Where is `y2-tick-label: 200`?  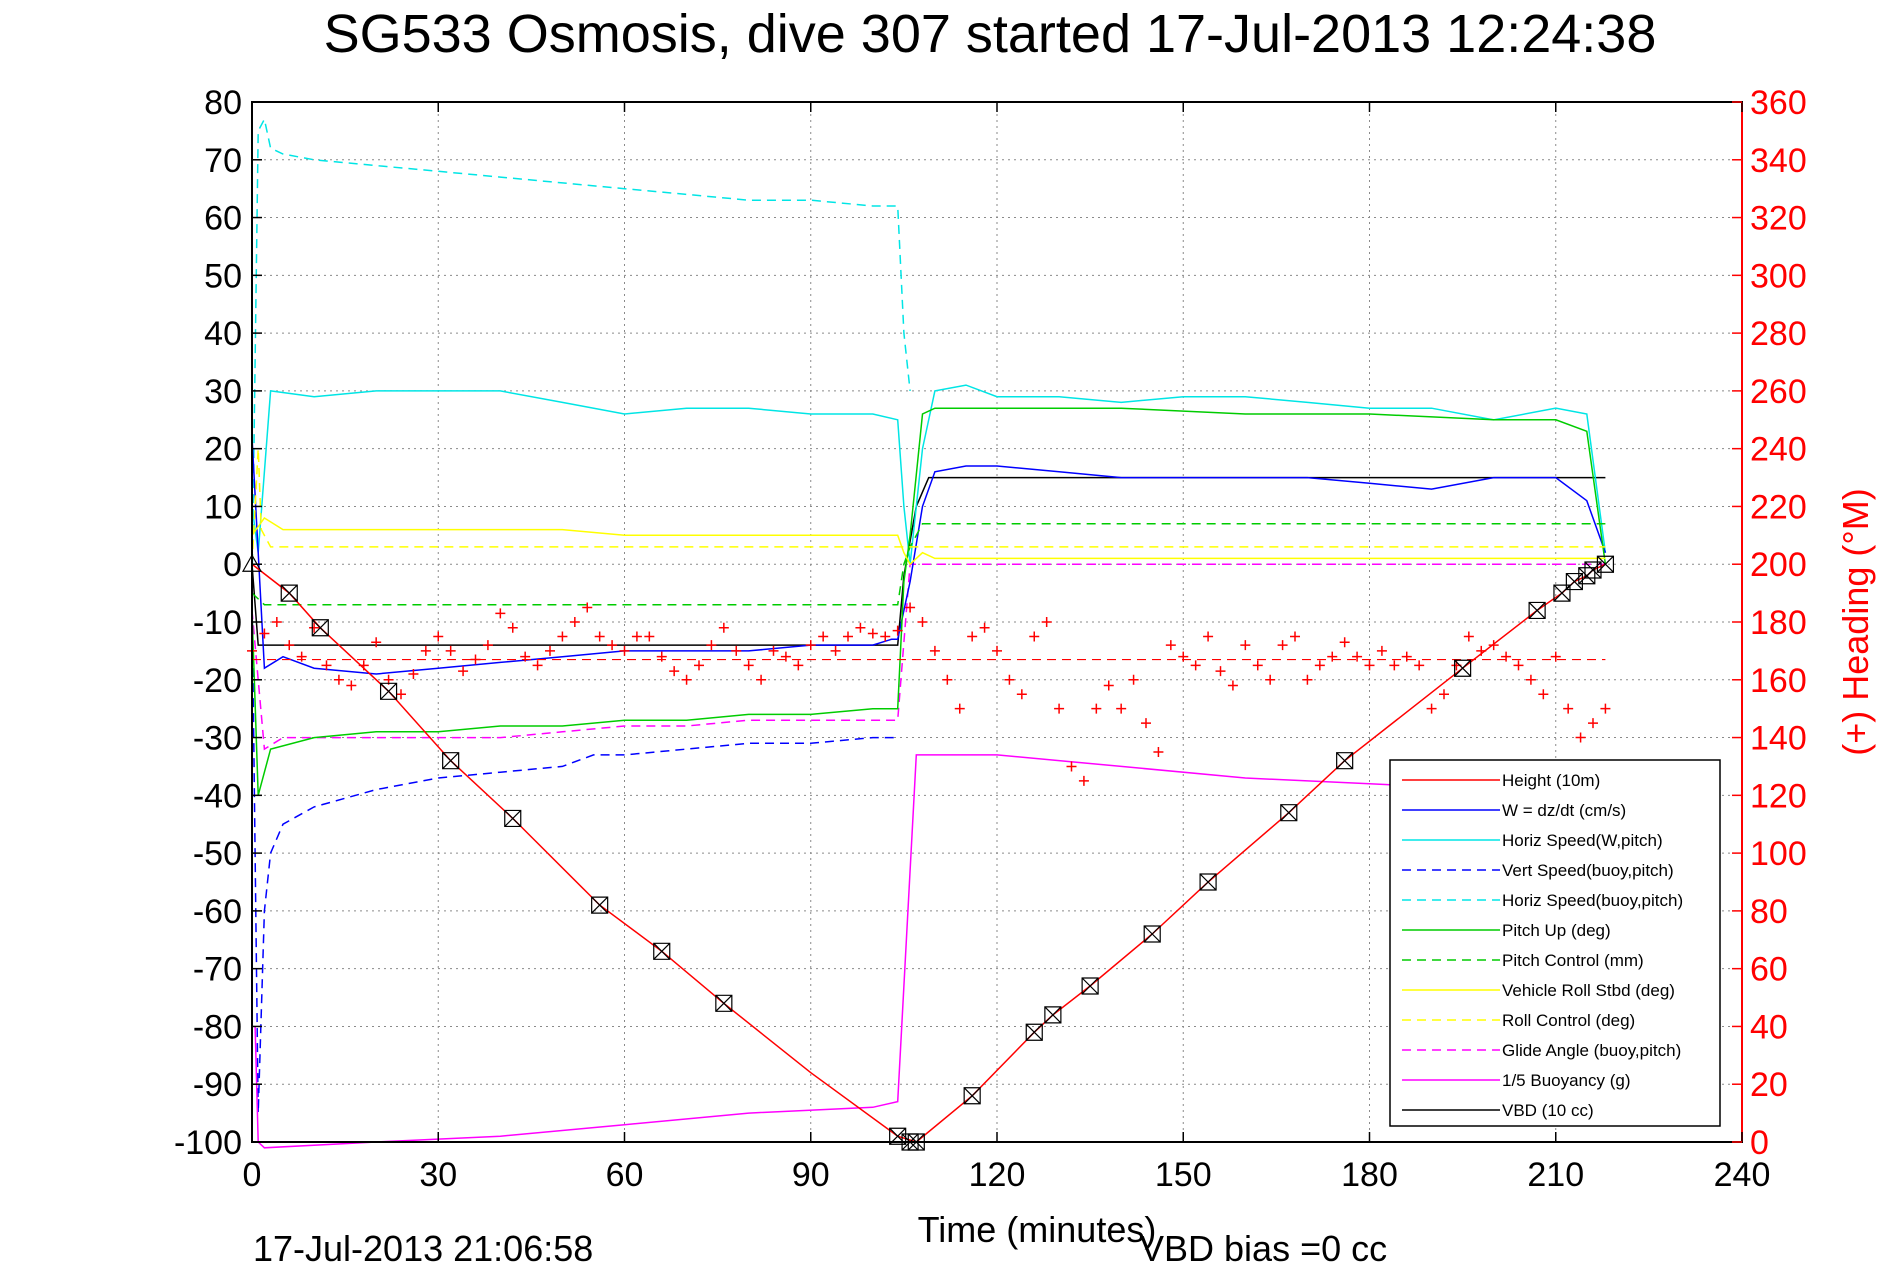 y2-tick-label: 200 is located at coordinates (1778, 565).